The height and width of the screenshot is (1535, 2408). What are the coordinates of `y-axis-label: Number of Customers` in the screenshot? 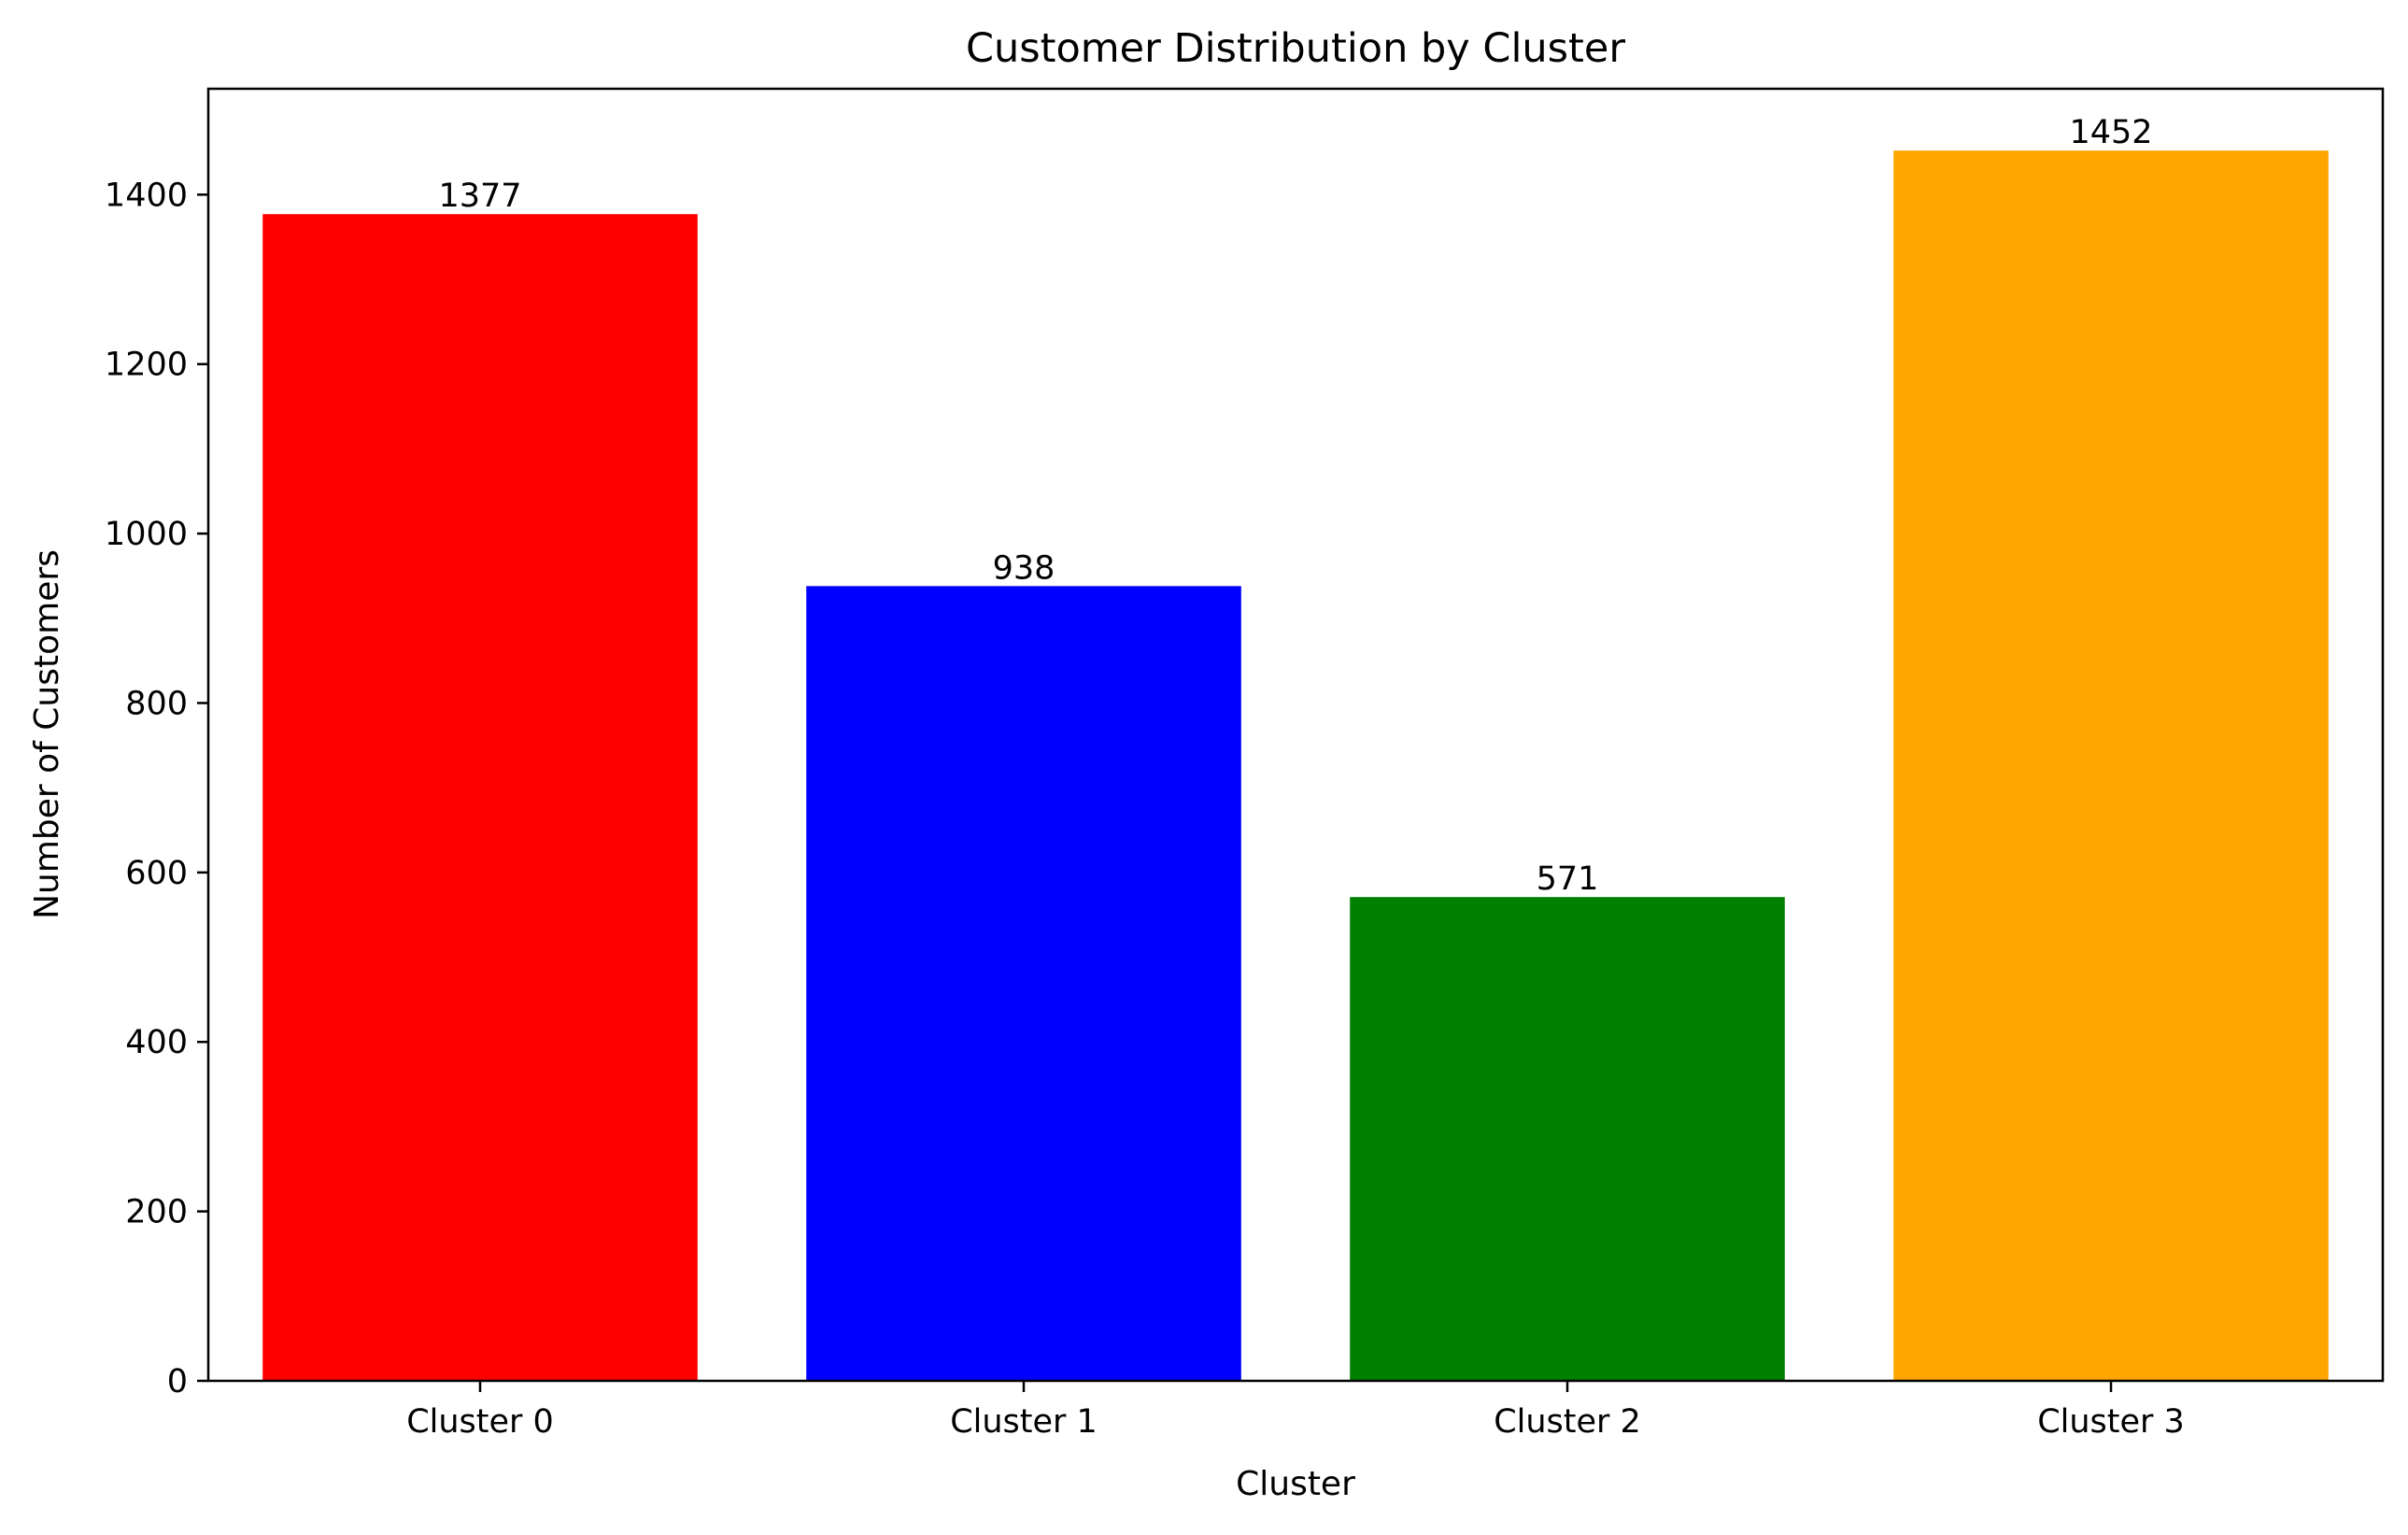 It's located at (47, 734).